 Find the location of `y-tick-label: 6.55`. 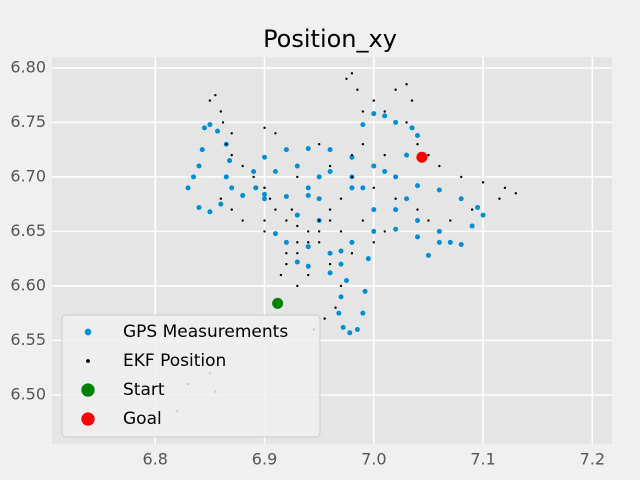

y-tick-label: 6.55 is located at coordinates (28, 339).